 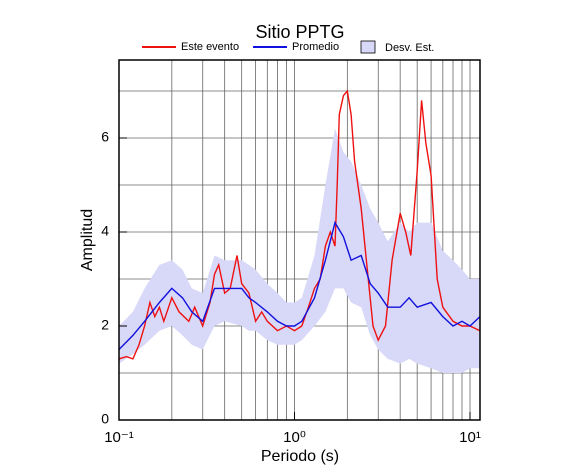 What do you see at coordinates (299, 32) in the screenshot?
I see `chart-title: Sitio PPTG` at bounding box center [299, 32].